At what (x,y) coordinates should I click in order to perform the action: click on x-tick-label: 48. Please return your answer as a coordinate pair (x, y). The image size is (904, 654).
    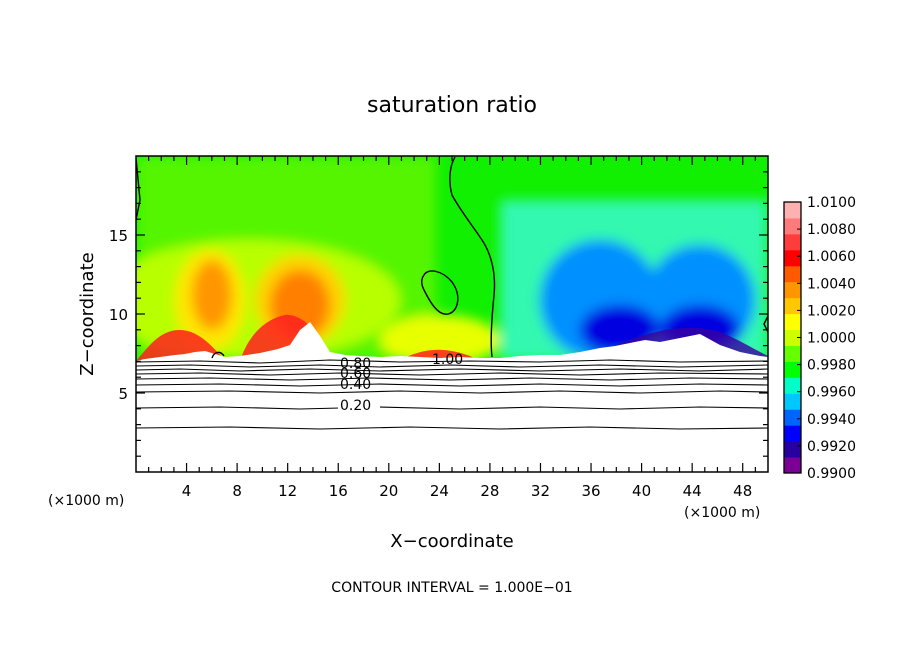
    Looking at the image, I should click on (742, 491).